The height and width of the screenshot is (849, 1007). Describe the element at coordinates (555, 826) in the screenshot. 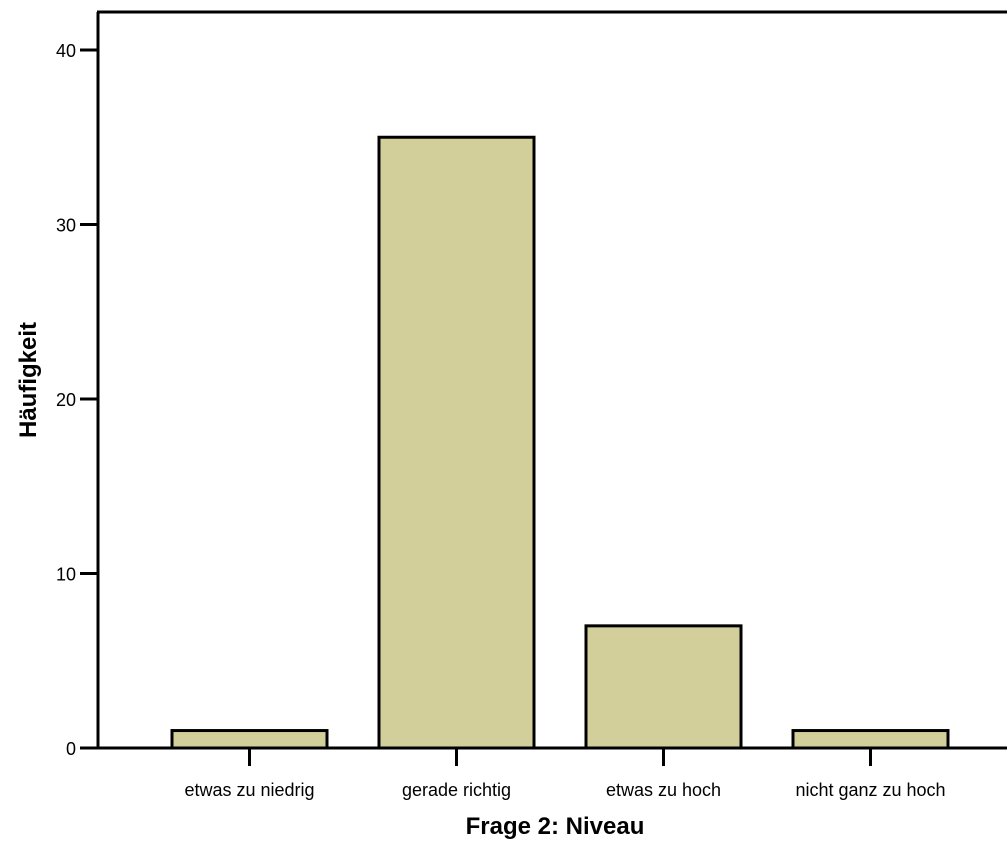

I see `x-axis-title: Frage 2: Niveau` at that location.